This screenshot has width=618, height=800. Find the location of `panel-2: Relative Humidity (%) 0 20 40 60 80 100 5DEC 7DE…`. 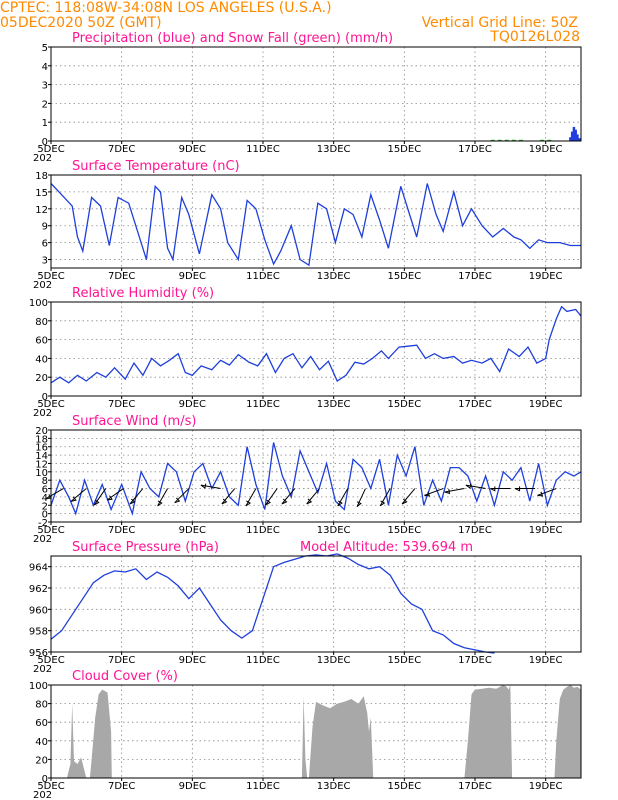

panel-2: Relative Humidity (%) 0 20 40 60 80 100 5DEC 7DE… is located at coordinates (305, 352).